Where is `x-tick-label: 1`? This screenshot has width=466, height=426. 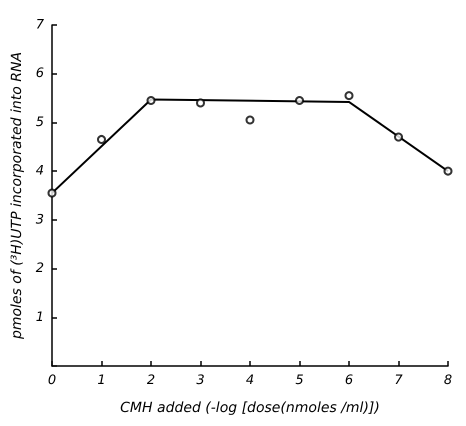
x-tick-label: 1 is located at coordinates (101, 380).